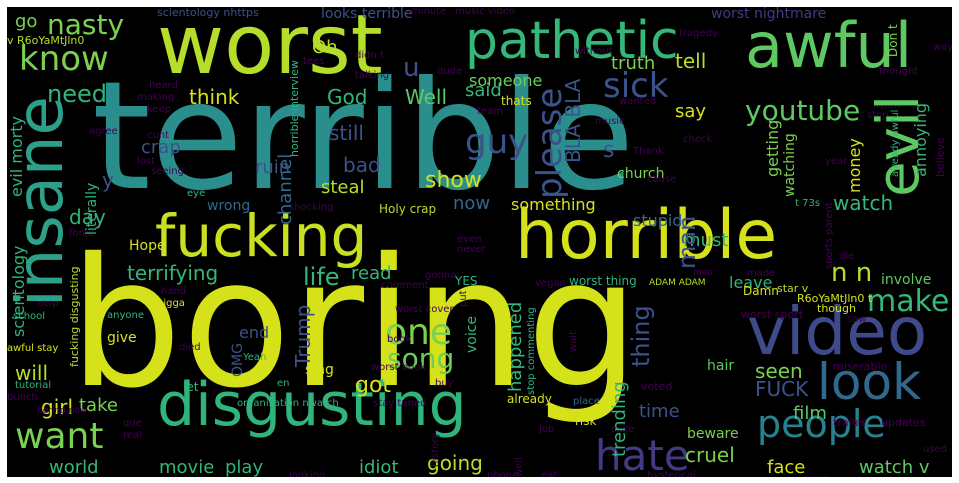 Image resolution: width=959 pixels, height=483 pixels. What do you see at coordinates (319, 370) in the screenshot?
I see `word-sing: sing` at bounding box center [319, 370].